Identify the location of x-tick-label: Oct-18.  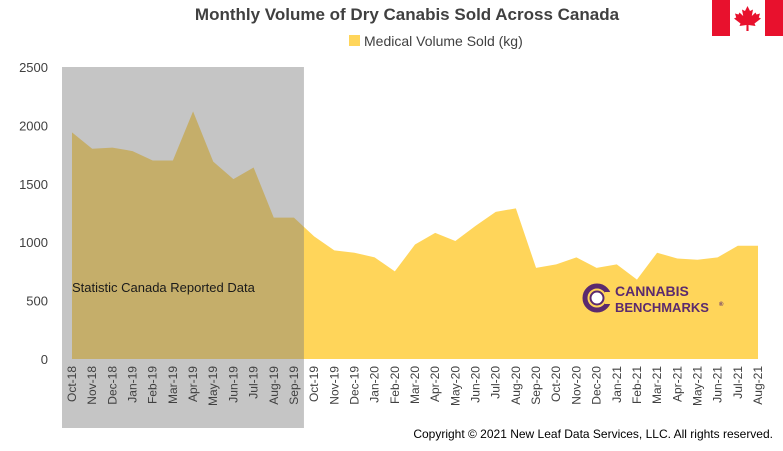
(72, 384).